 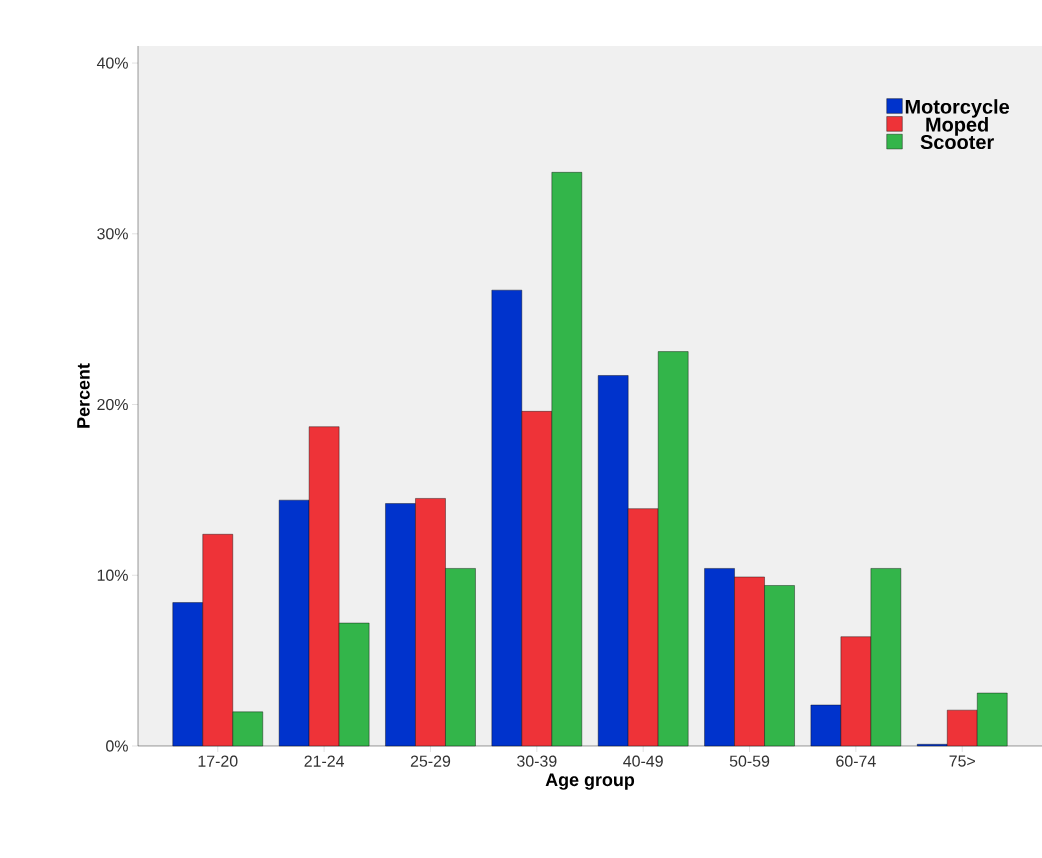 I want to click on legend-label: Motorcycle, so click(x=957, y=108).